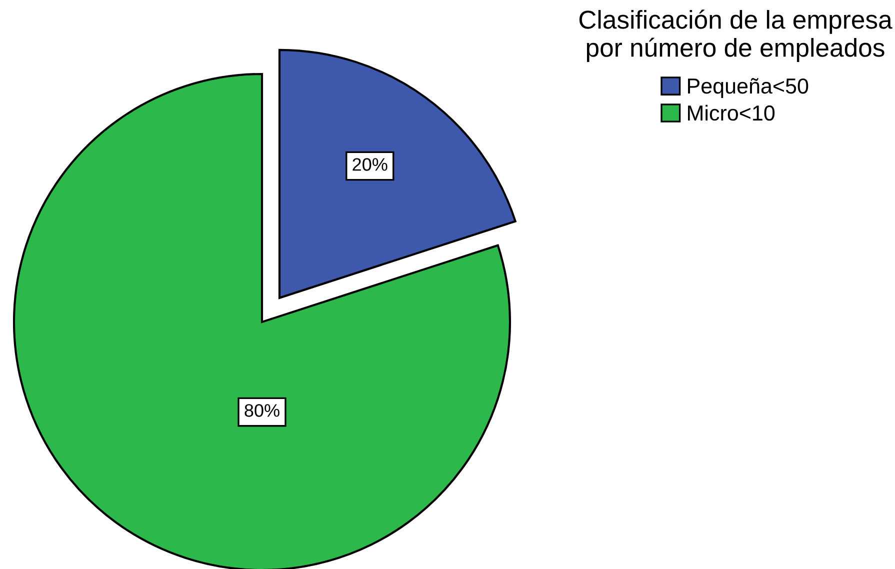 The height and width of the screenshot is (569, 895). What do you see at coordinates (731, 112) in the screenshot?
I see `legend-label: Micro<10` at bounding box center [731, 112].